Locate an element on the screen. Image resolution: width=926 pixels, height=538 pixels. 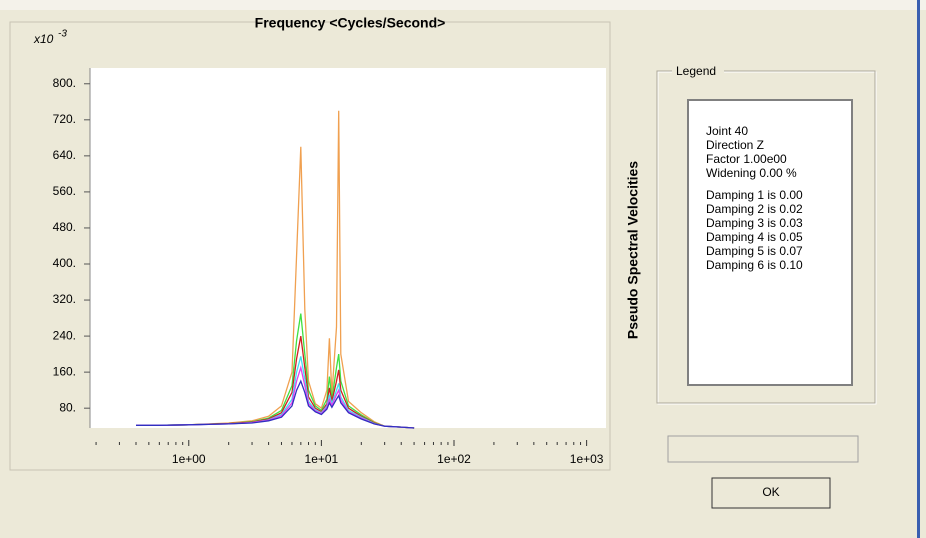
y-tick-label: 240. is located at coordinates (64, 335).